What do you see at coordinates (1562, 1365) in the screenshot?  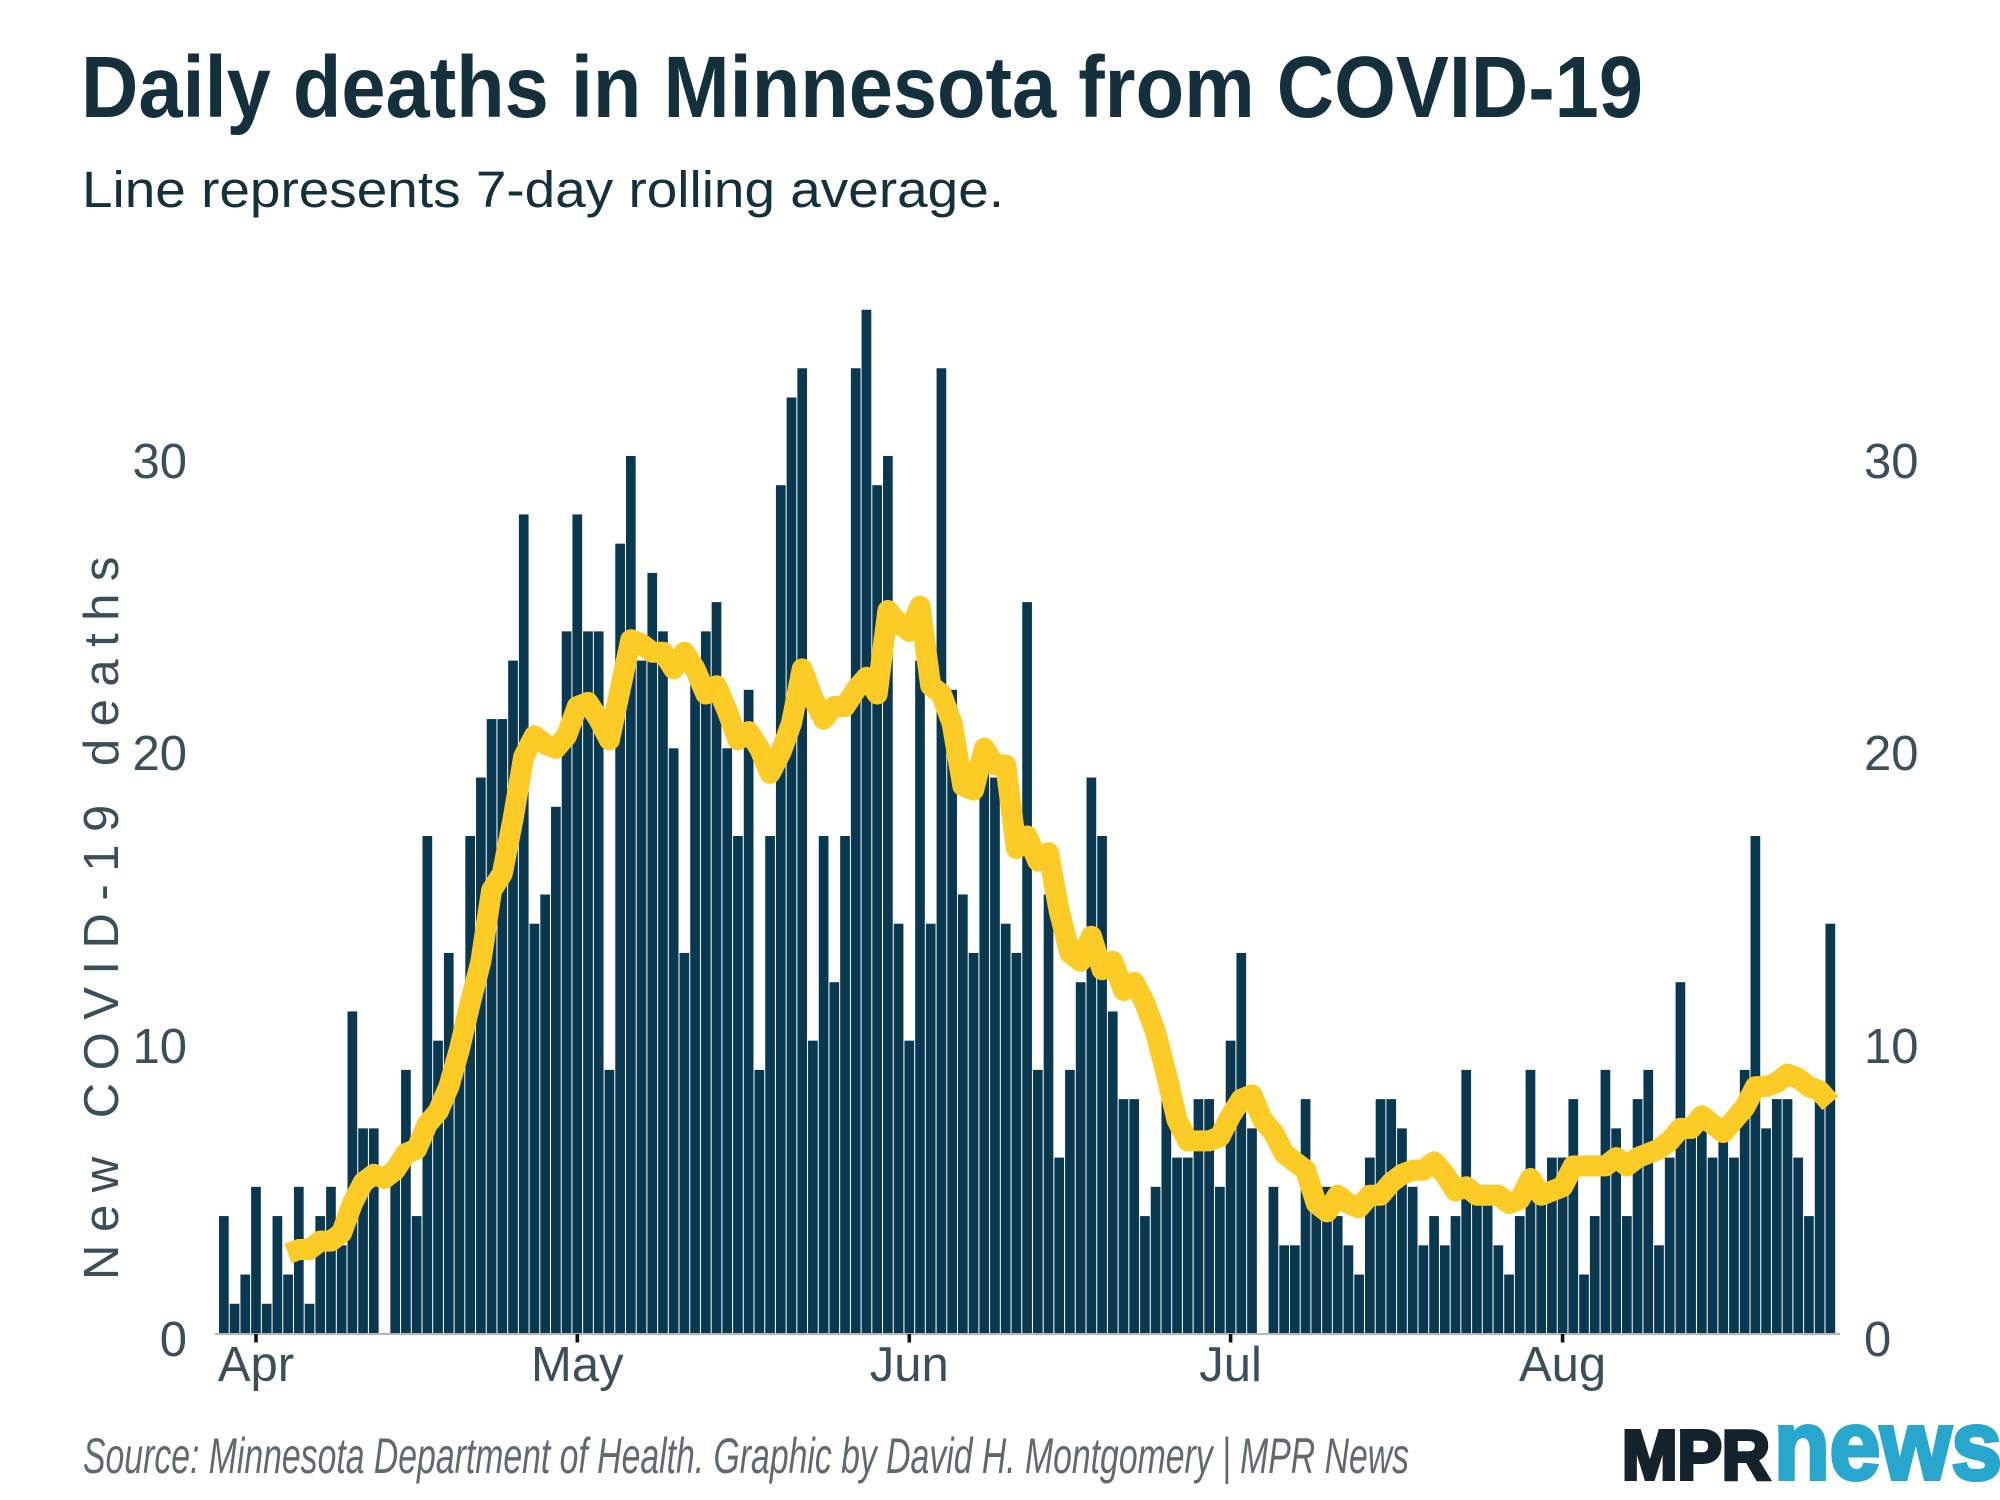 I see `svg-text: Aug` at bounding box center [1562, 1365].